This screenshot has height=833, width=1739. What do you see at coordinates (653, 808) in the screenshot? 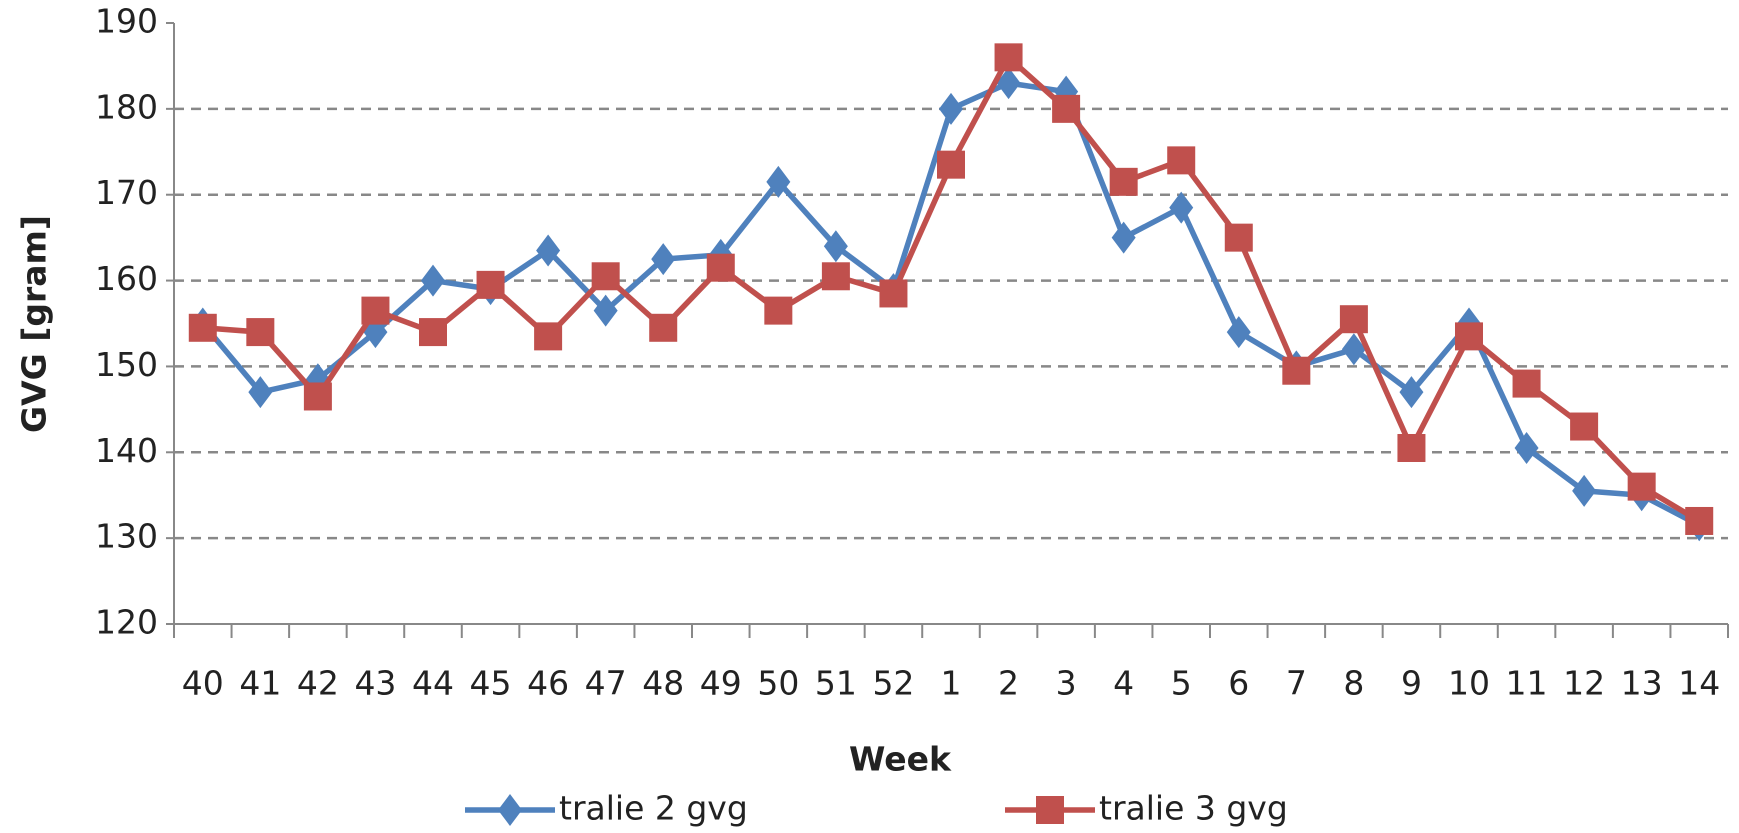
I see `legend-label: tralie 2 gvg` at bounding box center [653, 808].